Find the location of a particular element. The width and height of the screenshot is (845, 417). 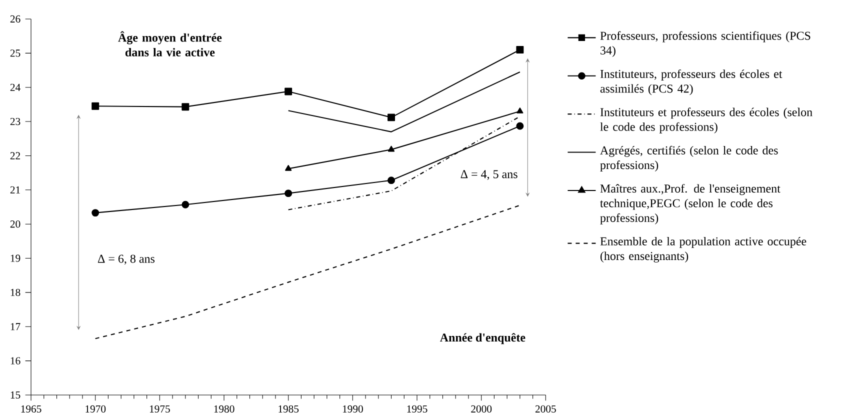

text: Âge moyen d'entrée dans la vie active is located at coordinates (170, 43).